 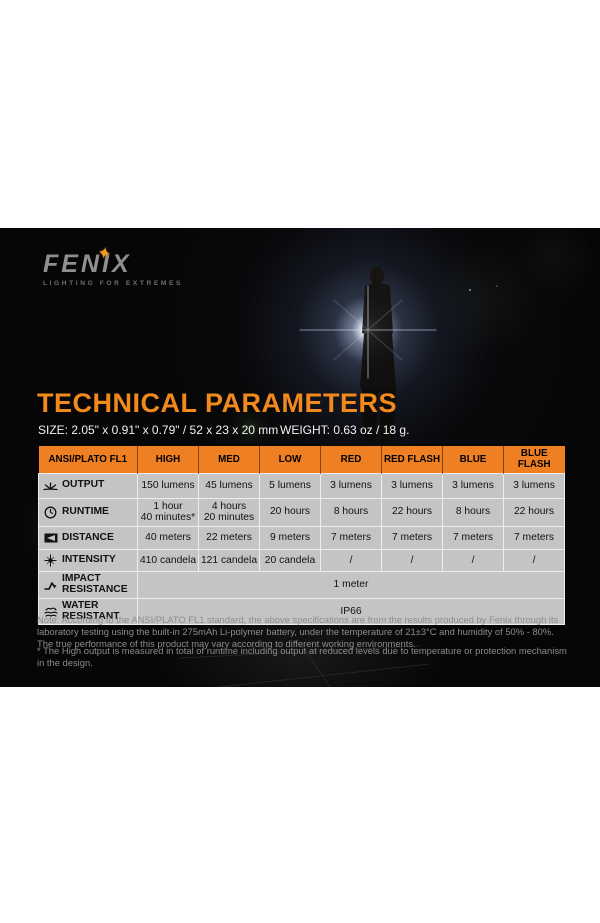 I want to click on table-row-impact-resistance: IMPACT RESISTANCE 1 meter, so click(x=301, y=585).